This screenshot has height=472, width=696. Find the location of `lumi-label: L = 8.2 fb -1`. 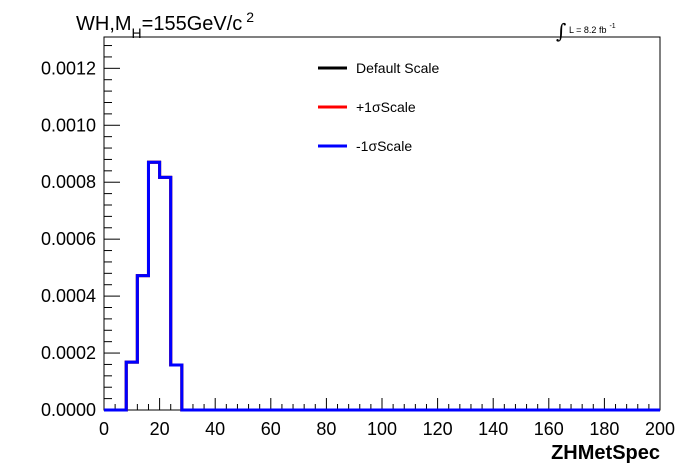

lumi-label: L = 8.2 fb -1 is located at coordinates (592, 29).